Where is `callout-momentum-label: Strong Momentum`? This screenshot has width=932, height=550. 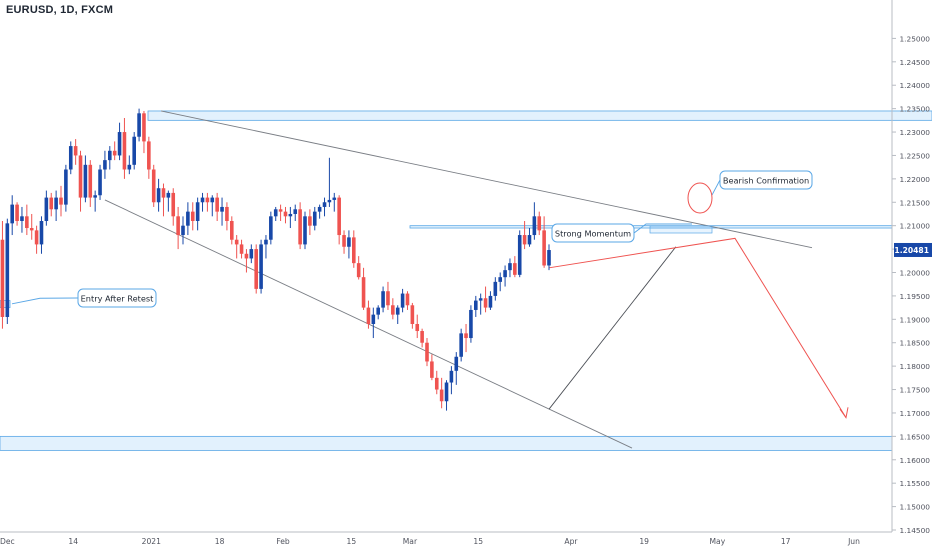 callout-momentum-label: Strong Momentum is located at coordinates (593, 234).